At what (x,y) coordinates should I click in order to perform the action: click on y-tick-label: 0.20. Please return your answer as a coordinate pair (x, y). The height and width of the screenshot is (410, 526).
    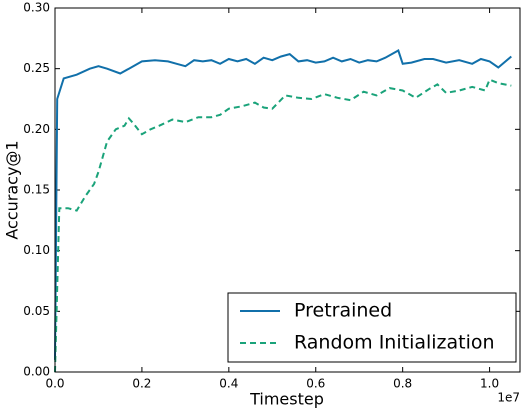
    Looking at the image, I should click on (36, 129).